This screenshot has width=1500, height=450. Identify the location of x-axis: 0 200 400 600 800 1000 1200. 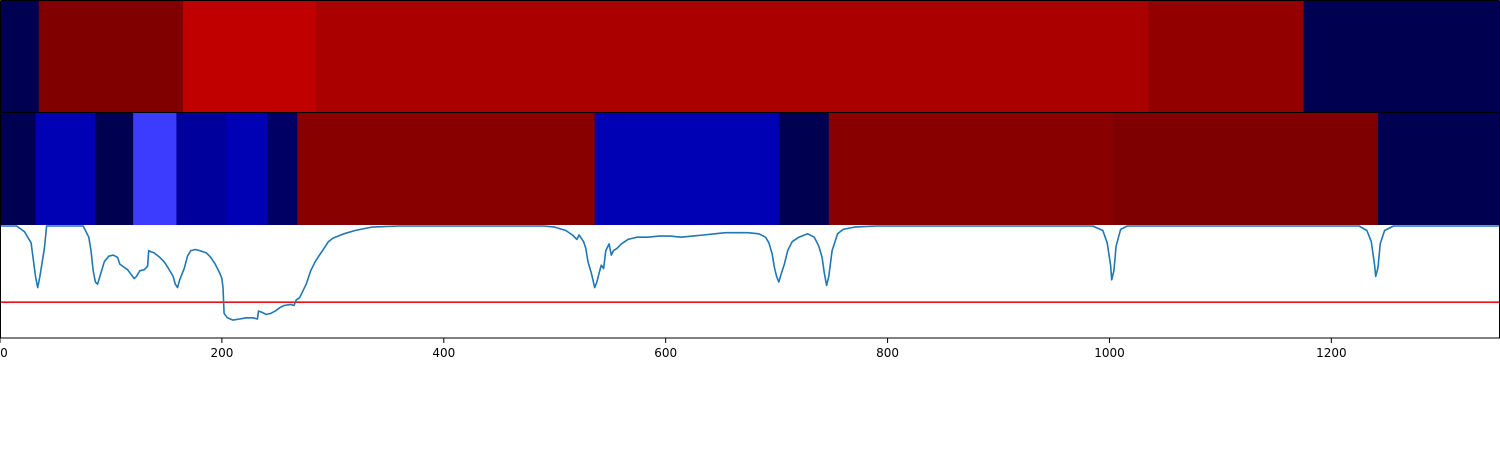
(673, 349).